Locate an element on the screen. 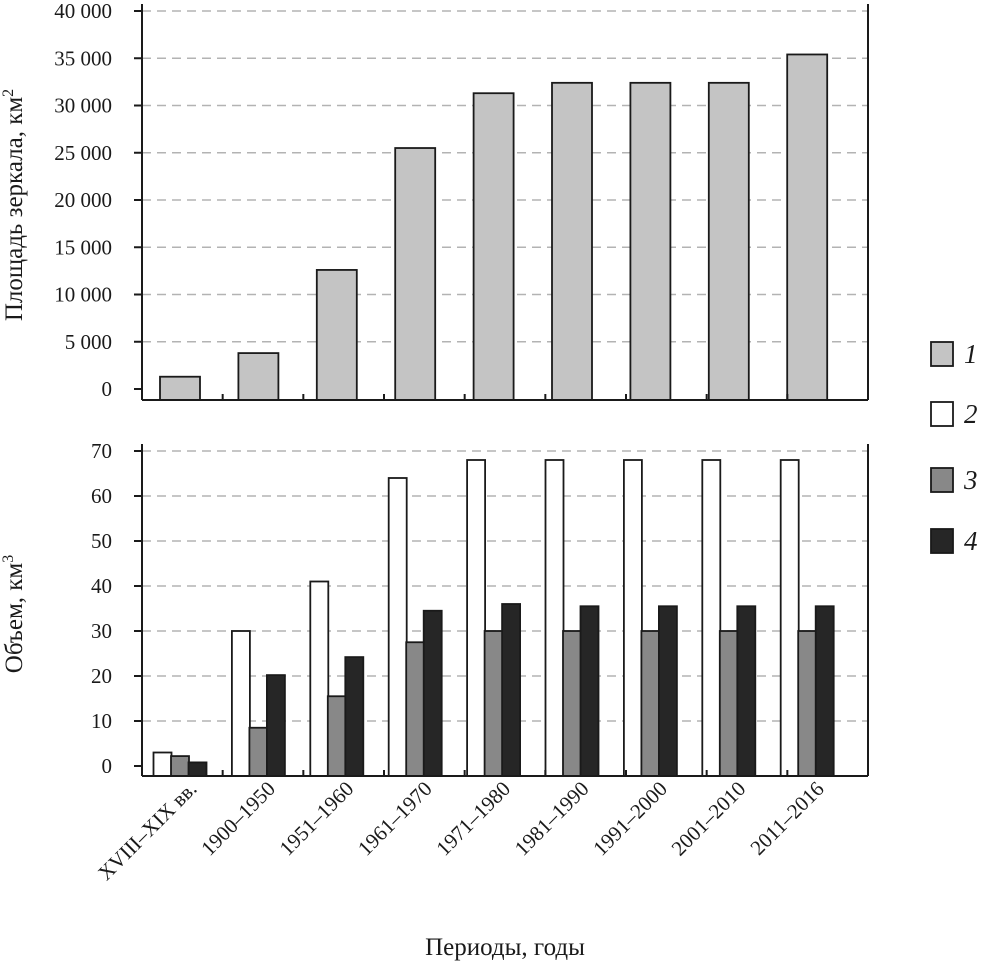 The height and width of the screenshot is (963, 987). area-y-tick-label: 15 000 is located at coordinates (83, 247).